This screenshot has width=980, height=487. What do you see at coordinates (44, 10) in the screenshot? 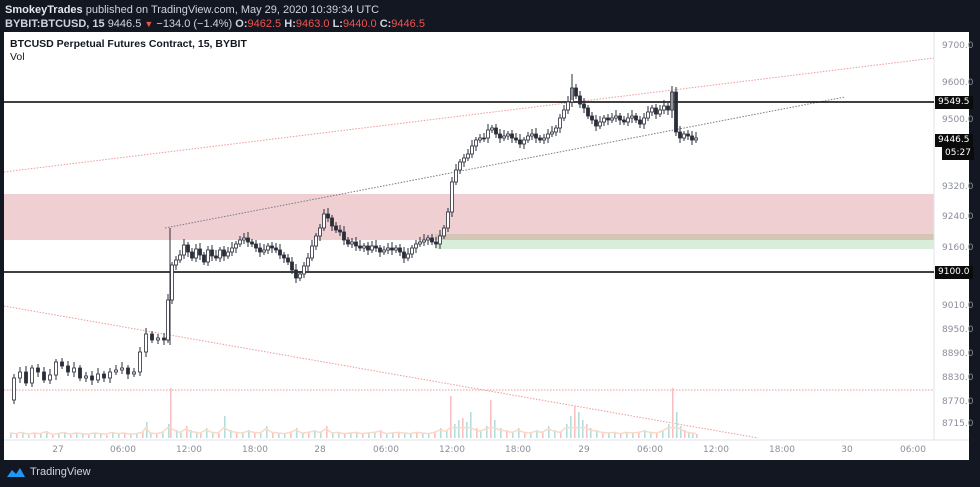
I see `author-name: SmokeyTrades` at bounding box center [44, 10].